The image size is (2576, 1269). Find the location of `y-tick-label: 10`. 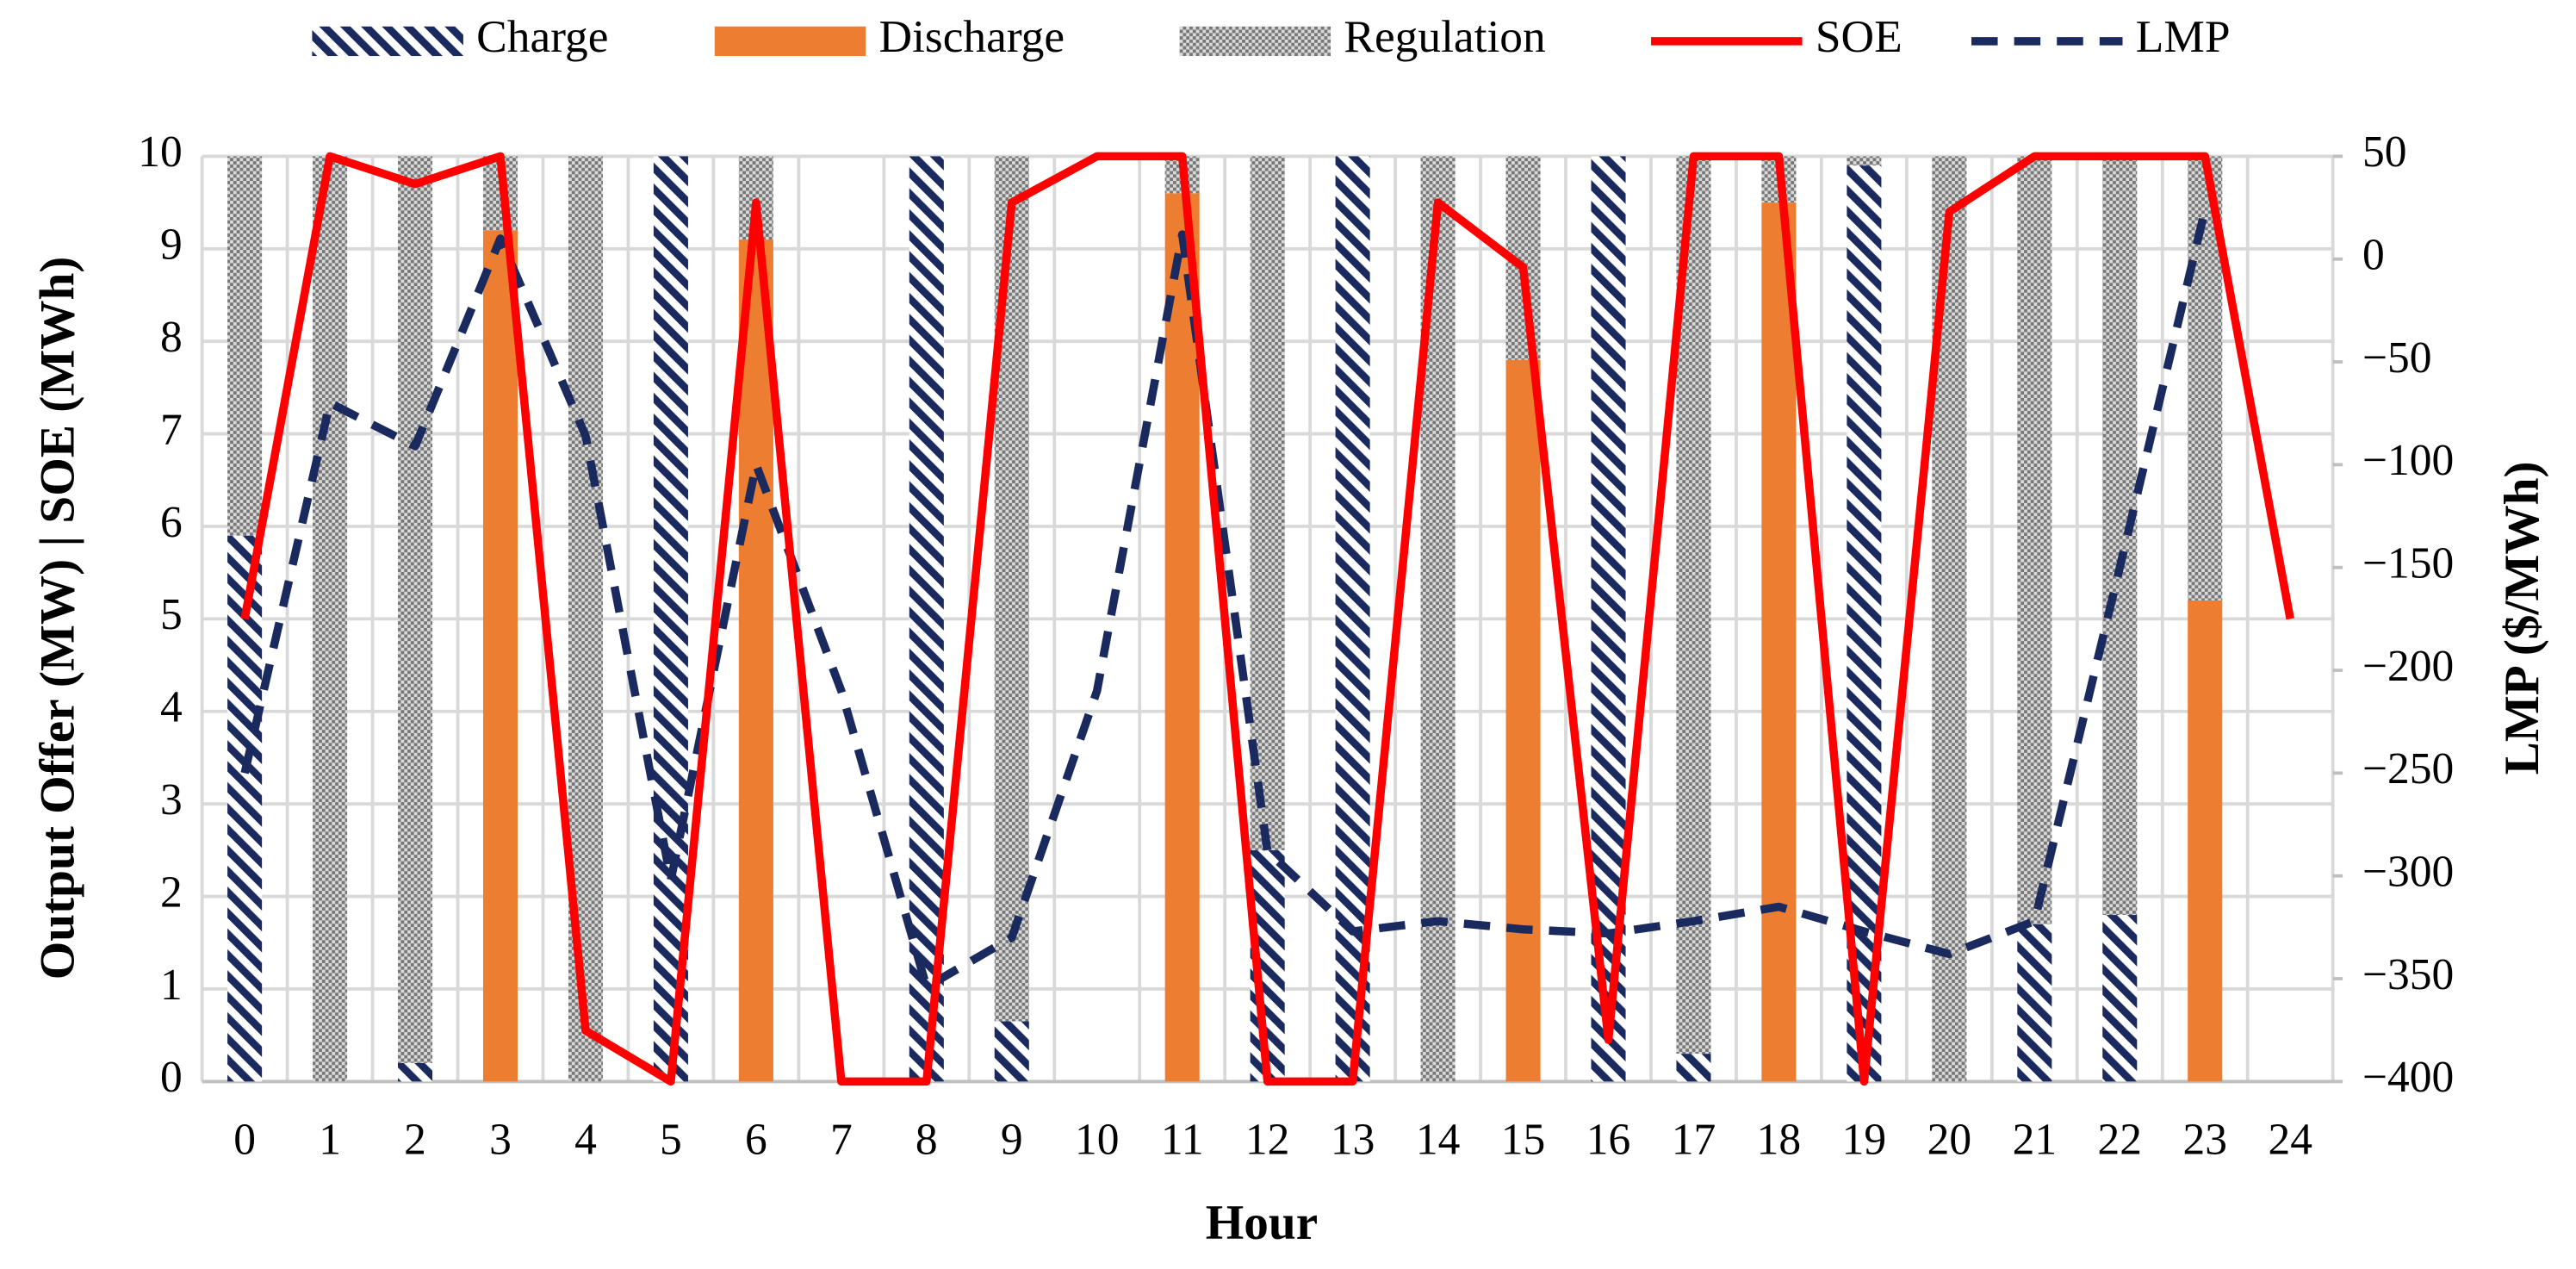

y-tick-label: 10 is located at coordinates (160, 152).